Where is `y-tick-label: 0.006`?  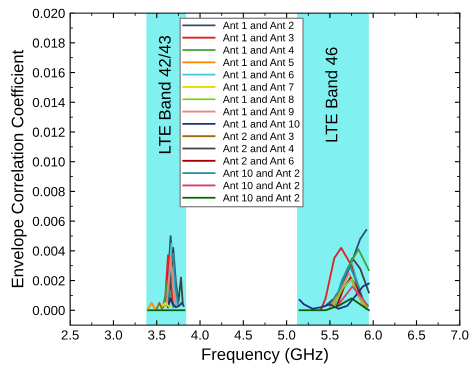
y-tick-label: 0.006 is located at coordinates (48, 221).